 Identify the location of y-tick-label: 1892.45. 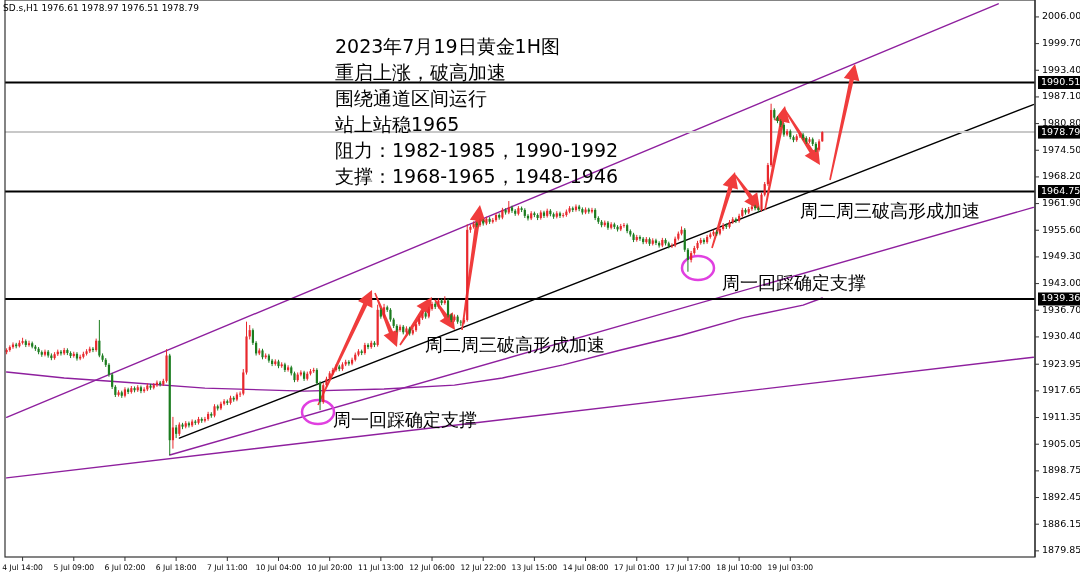
(1061, 497).